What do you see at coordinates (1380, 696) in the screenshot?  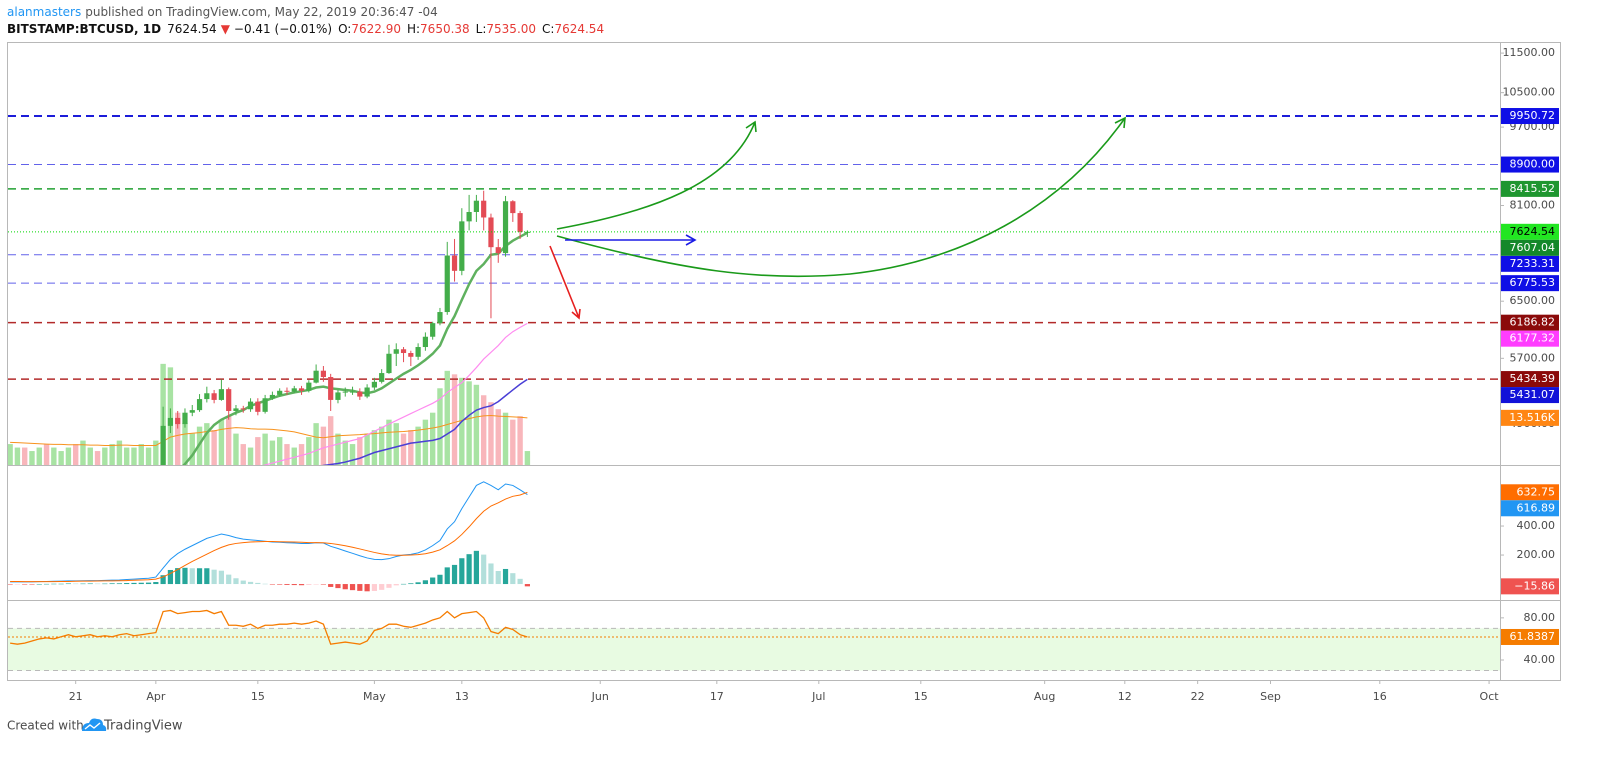 I see `x-tick-label: 16` at bounding box center [1380, 696].